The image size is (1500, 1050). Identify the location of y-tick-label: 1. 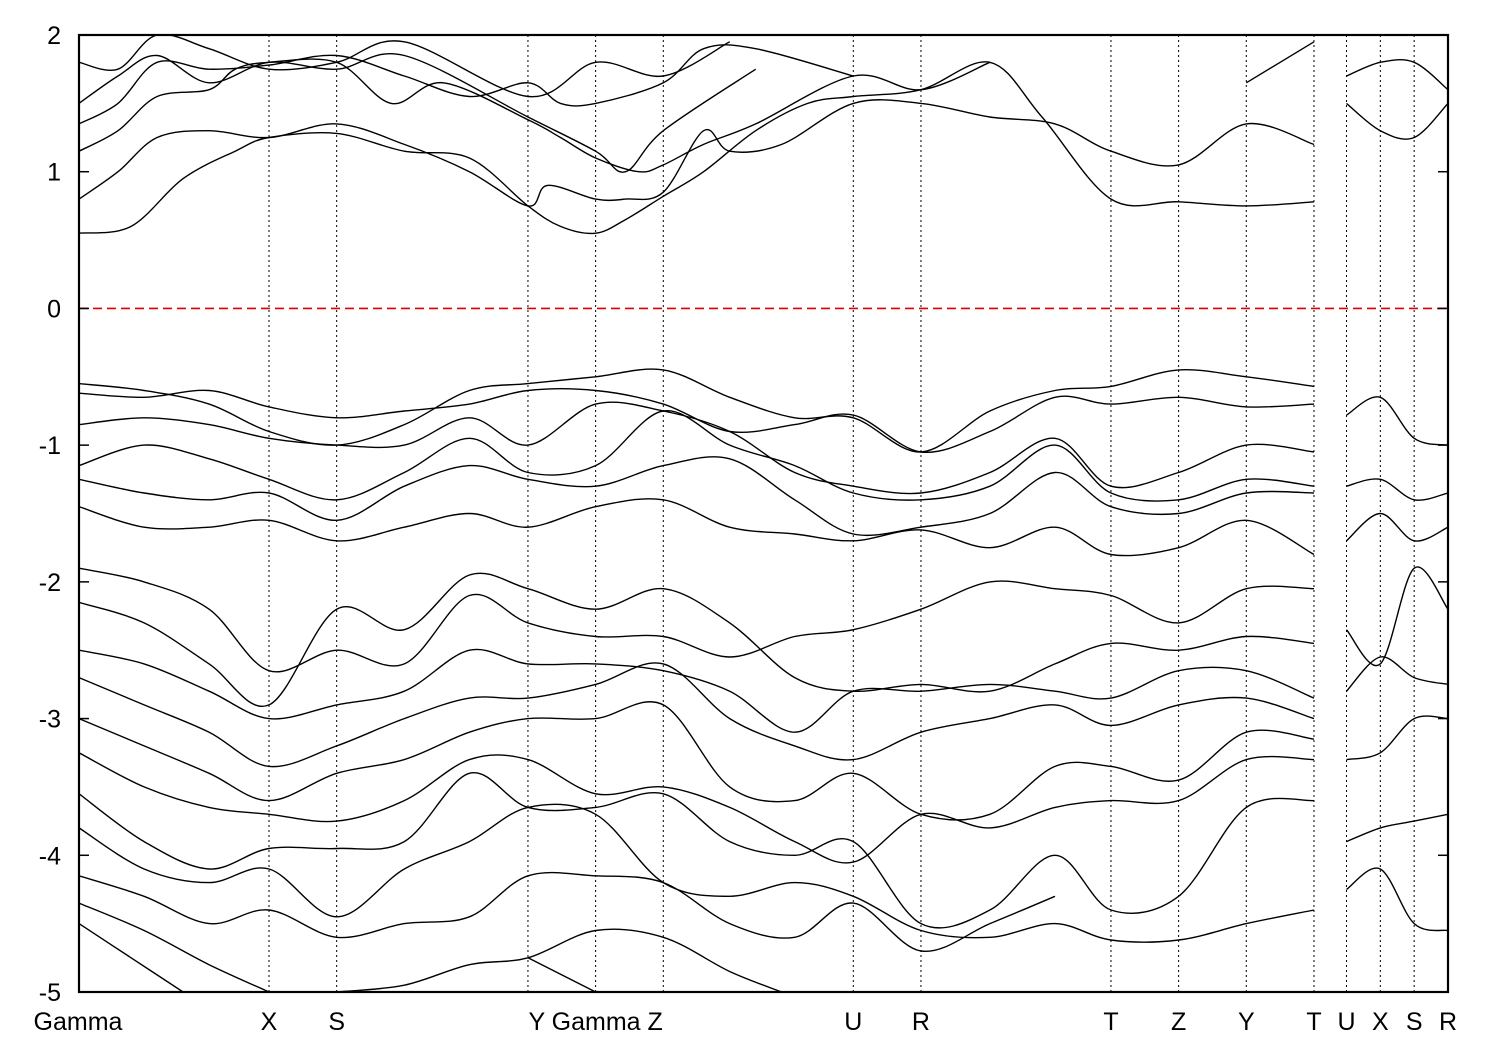
(54, 173).